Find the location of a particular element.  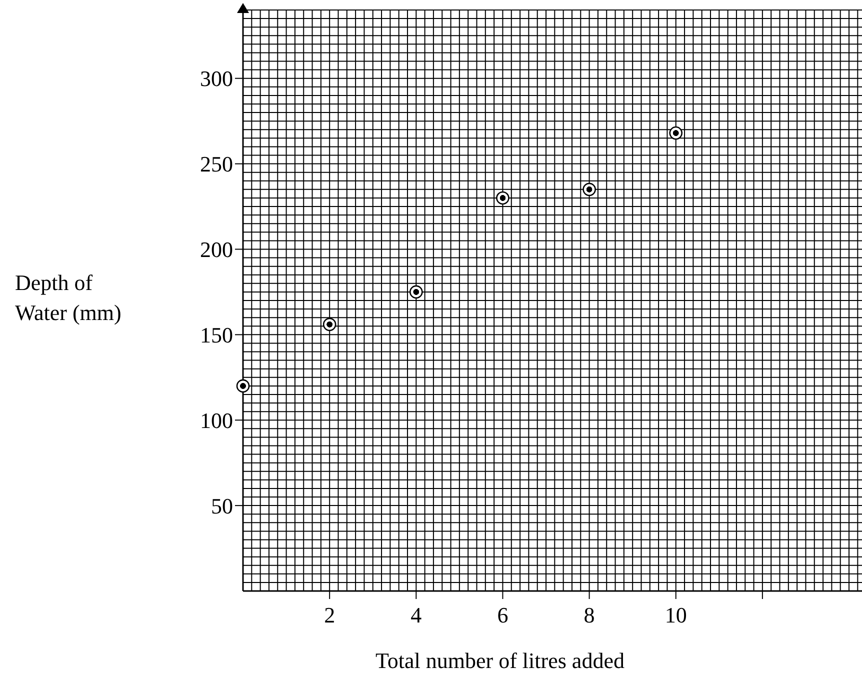

x-tick-label: 6 is located at coordinates (502, 615).